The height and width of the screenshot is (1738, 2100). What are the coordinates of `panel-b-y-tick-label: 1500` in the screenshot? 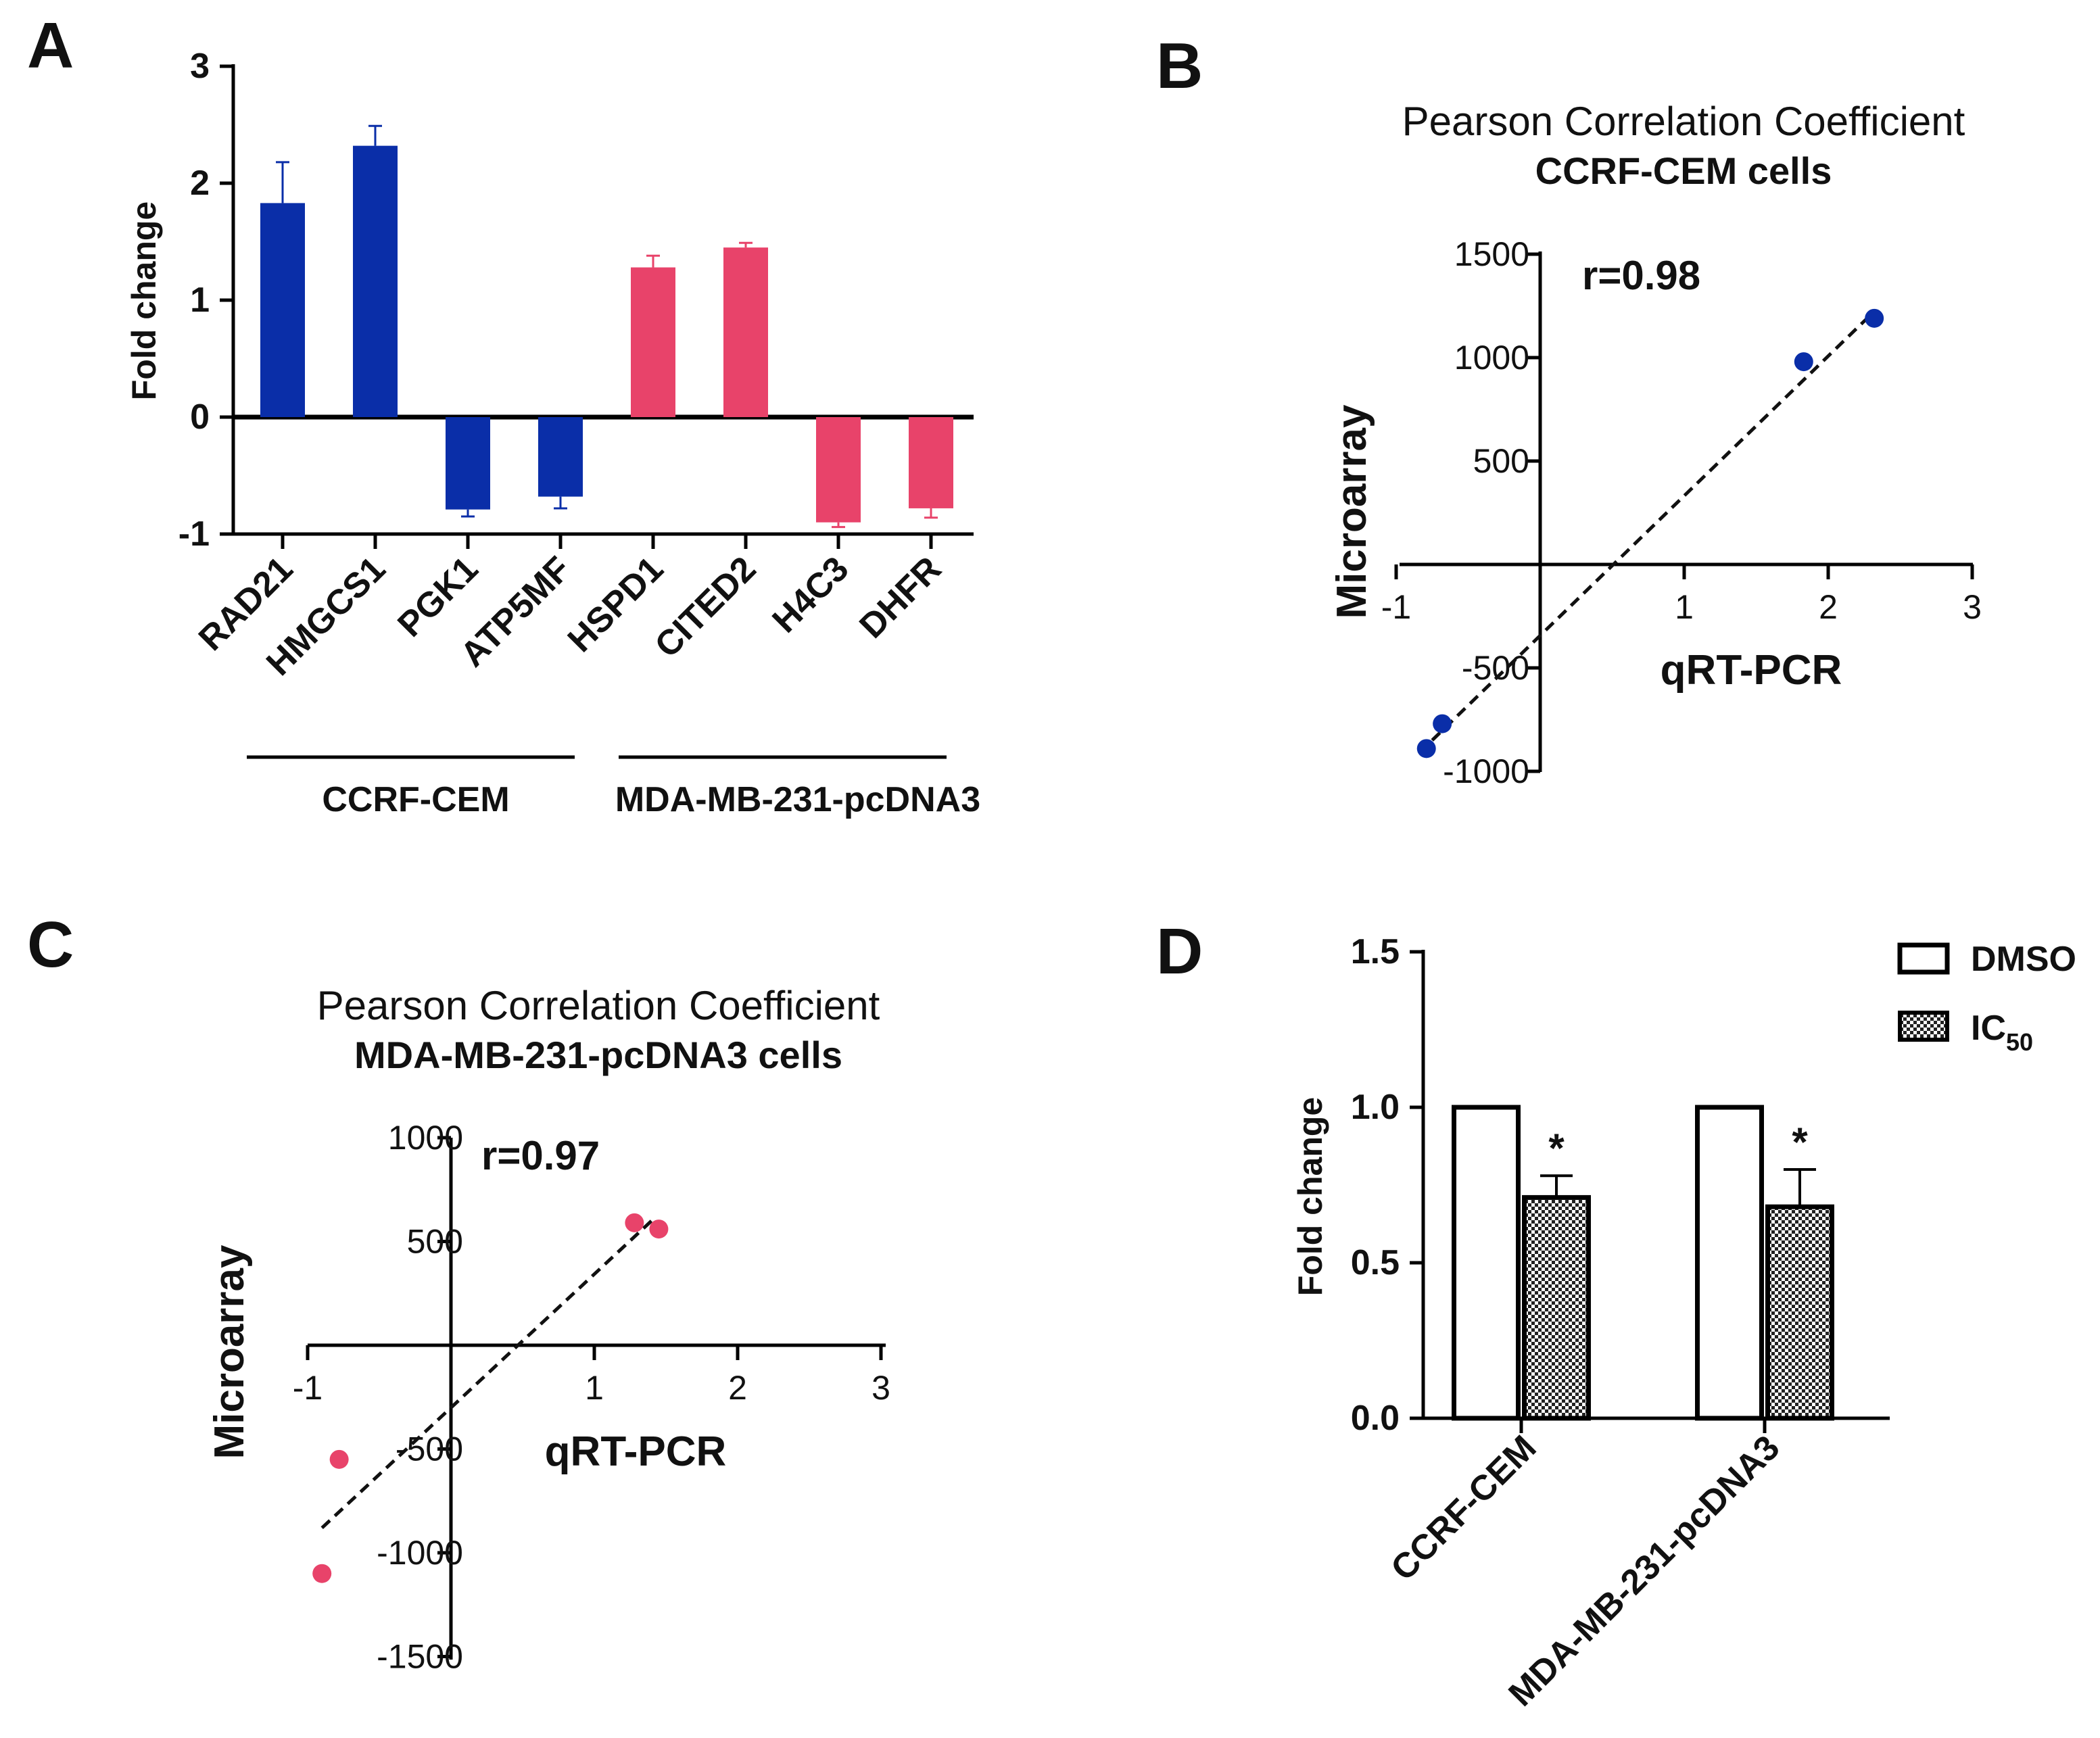 It's located at (1491, 254).